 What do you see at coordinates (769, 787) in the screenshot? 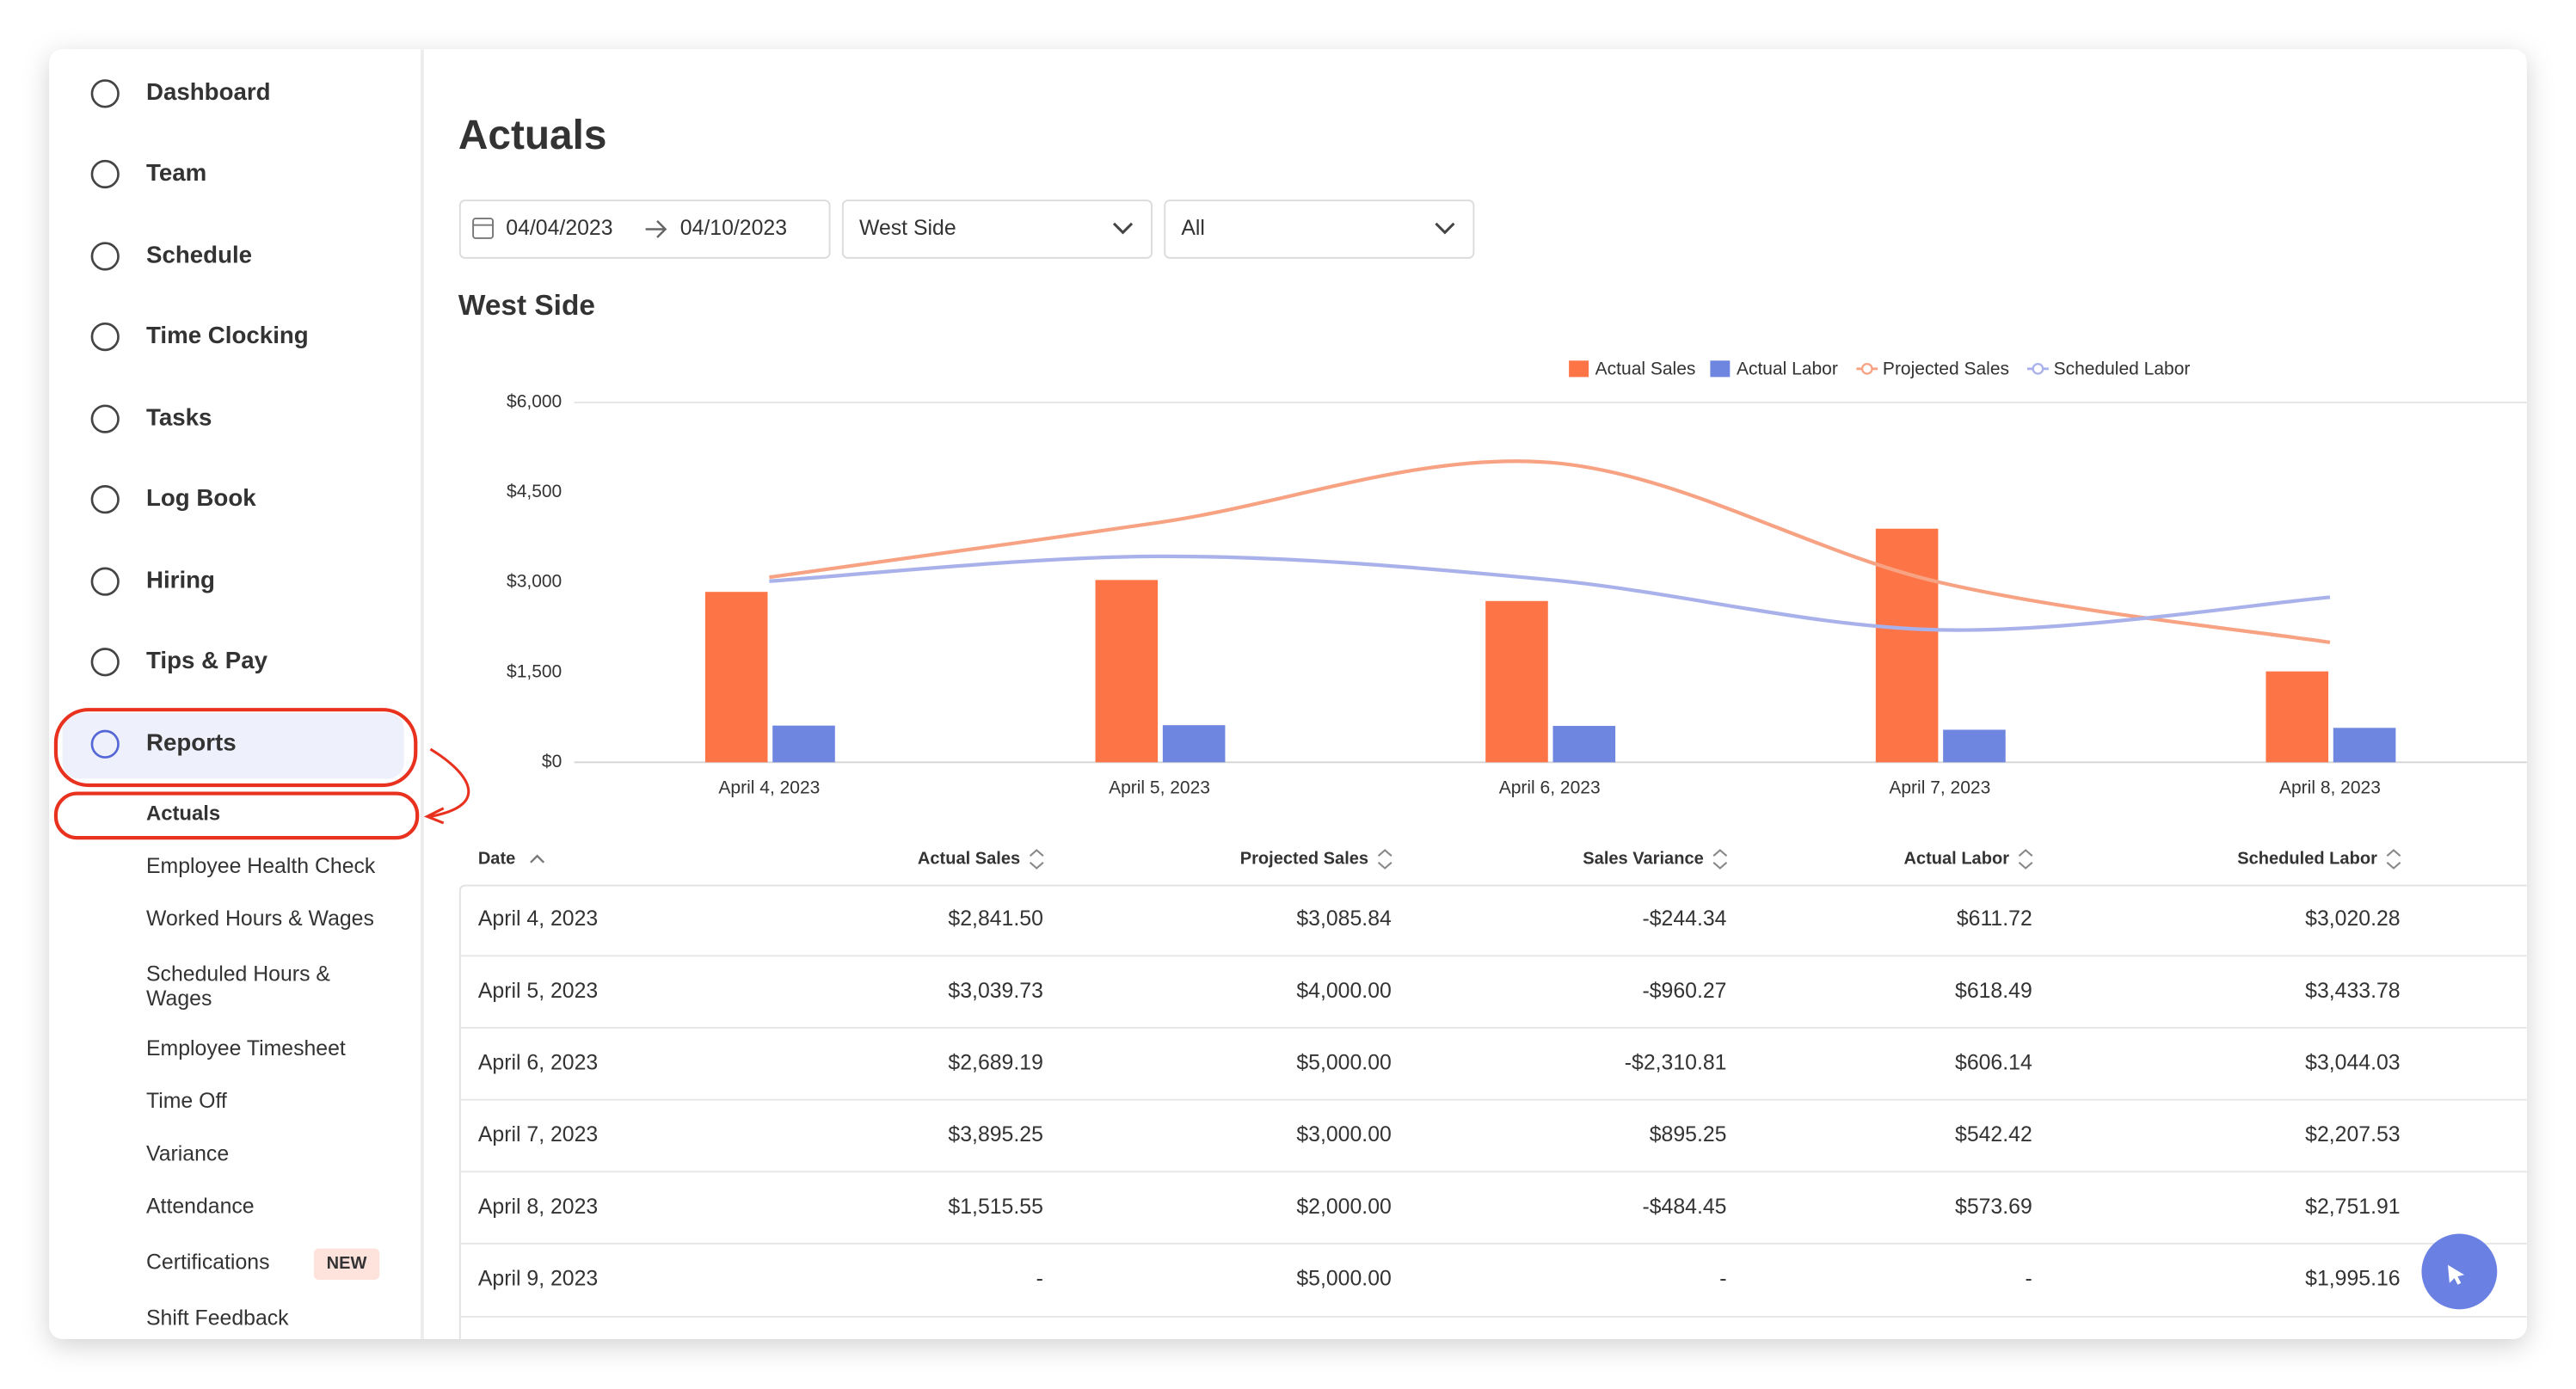
I see `x-tick-label: April 4, 2023` at bounding box center [769, 787].